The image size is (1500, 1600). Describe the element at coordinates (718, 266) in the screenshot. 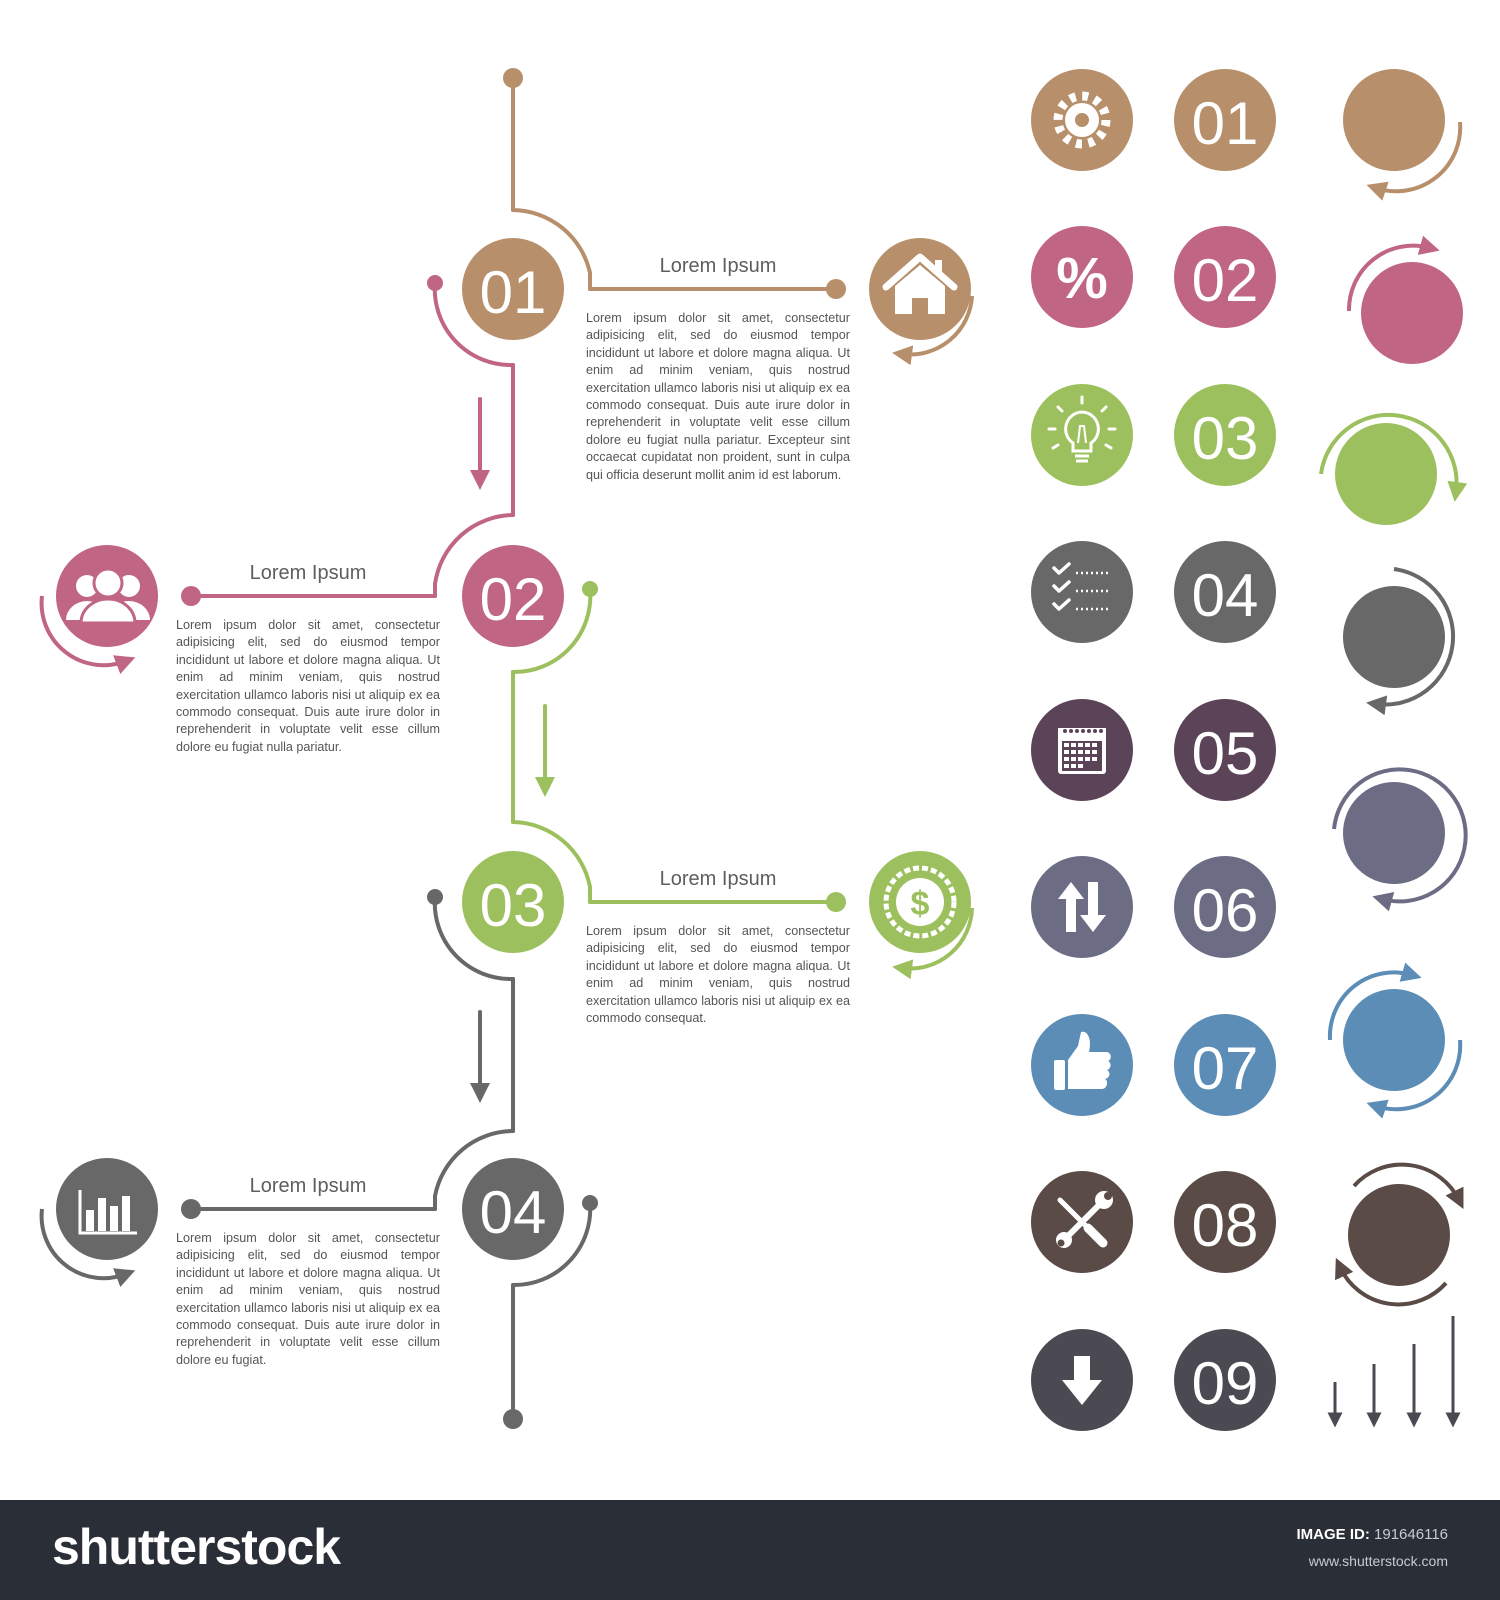

I see `step-1-title: Lorem Ipsum` at that location.